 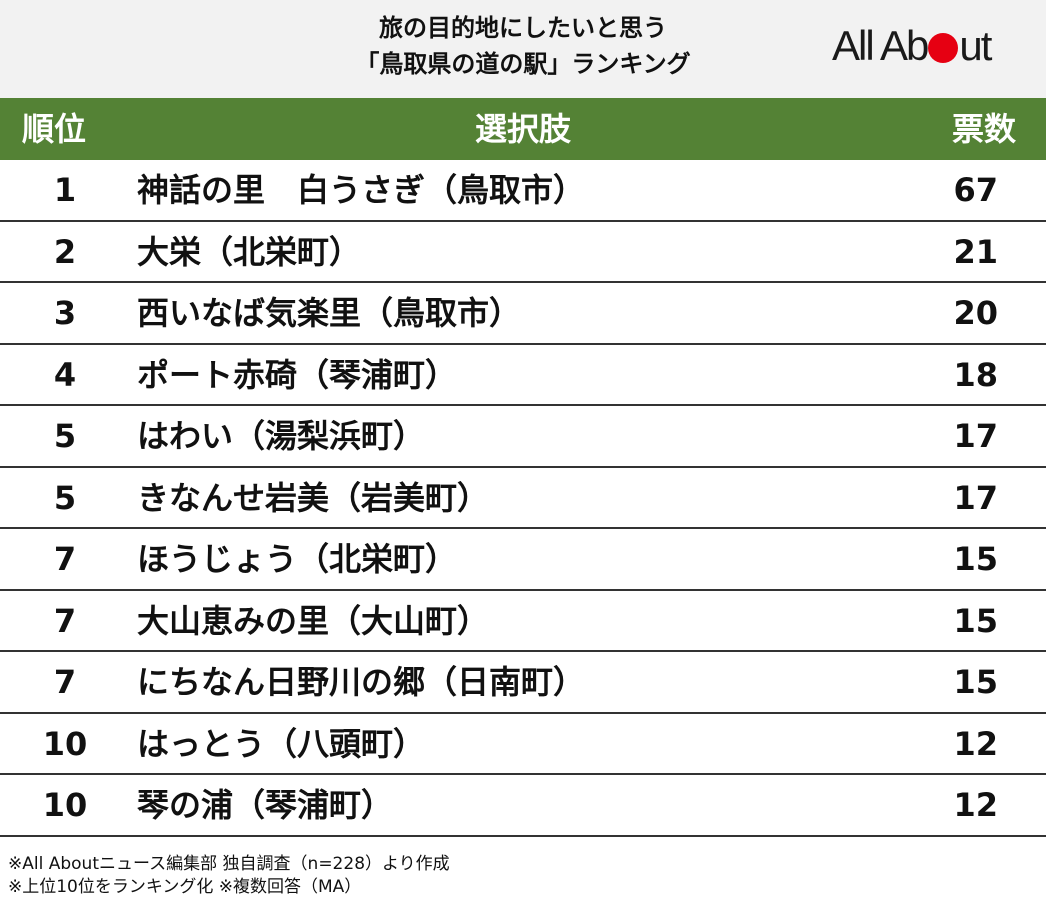 I want to click on row-choice: はっとう（八頭町）, so click(x=281, y=743).